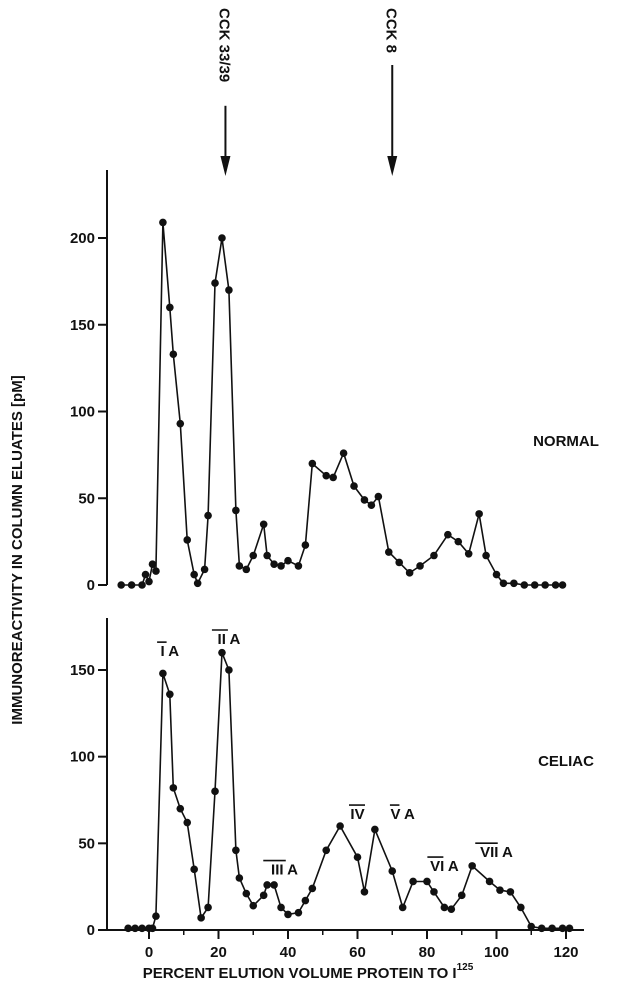  I want to click on y-tick-label: 150, so click(82, 325).